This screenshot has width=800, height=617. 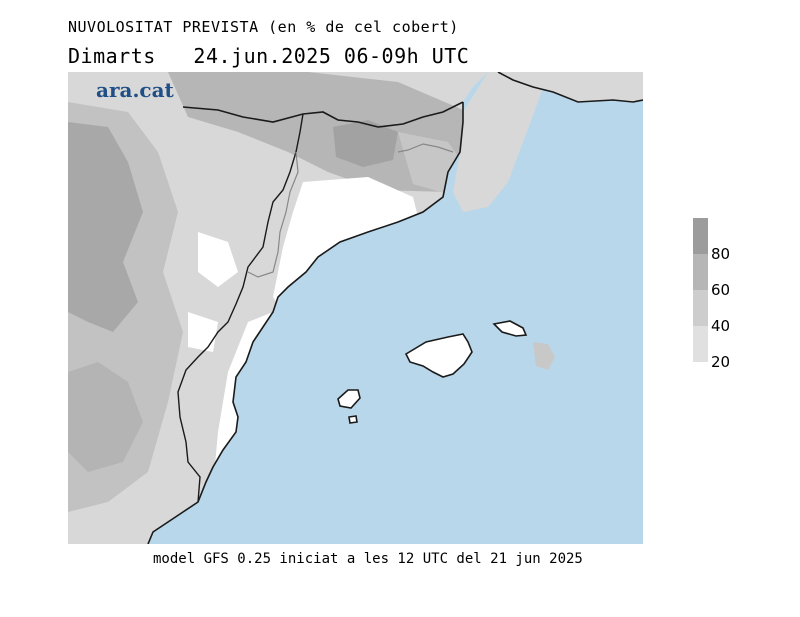 What do you see at coordinates (323, 114) in the screenshot?
I see `border-france-spain` at bounding box center [323, 114].